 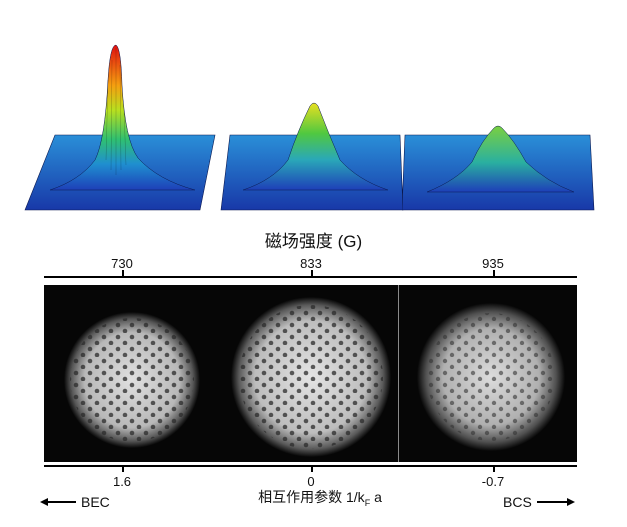 What do you see at coordinates (120, 127) in the screenshot?
I see `surface-plot-bec` at bounding box center [120, 127].